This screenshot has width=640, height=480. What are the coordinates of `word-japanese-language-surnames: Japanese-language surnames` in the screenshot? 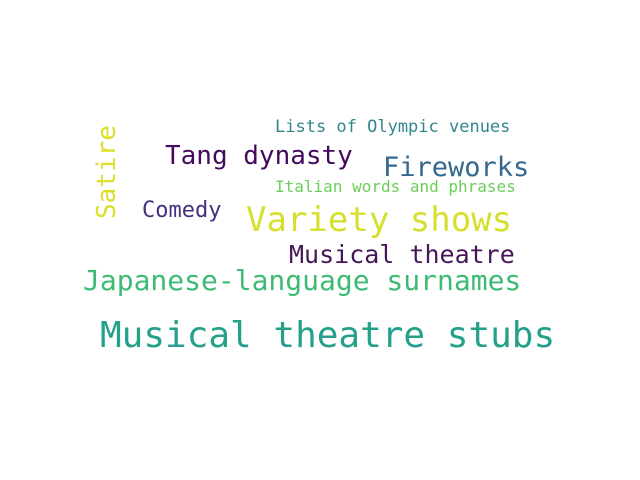 It's located at (302, 280).